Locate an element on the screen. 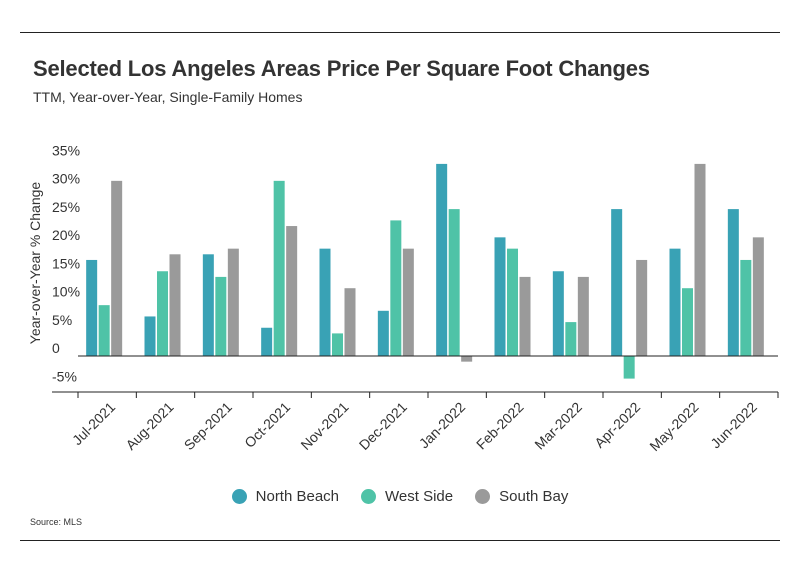 This screenshot has width=800, height=575. x-tick-label: Jun-2022 is located at coordinates (733, 425).